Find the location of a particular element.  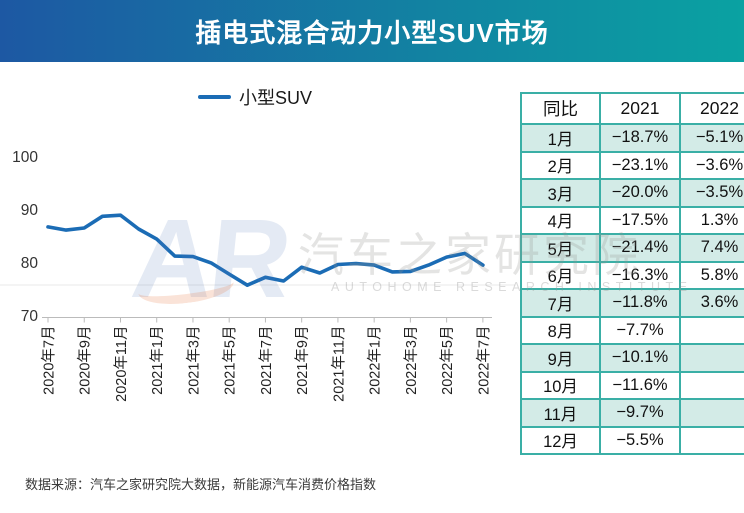

legend-line-swatch is located at coordinates (214, 97).